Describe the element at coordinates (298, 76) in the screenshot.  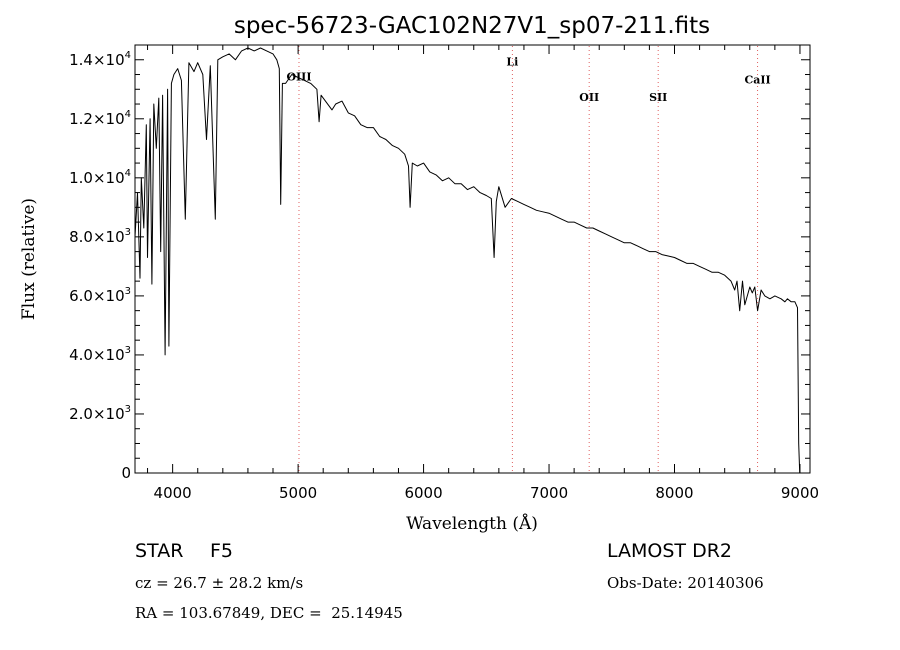
I see `spectral-line-label: OIII` at that location.